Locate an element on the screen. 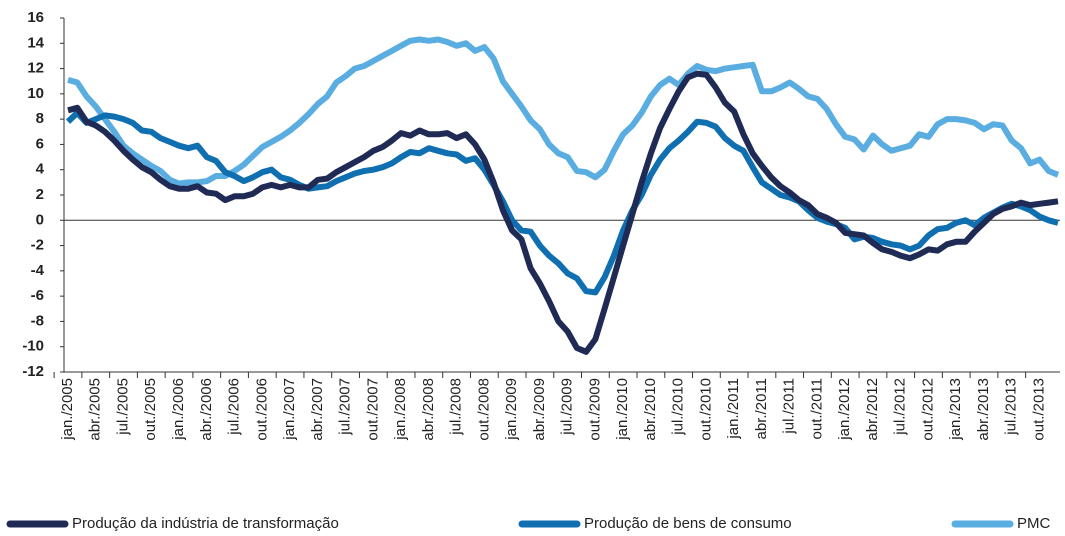 The height and width of the screenshot is (536, 1065). x-tick-label: abr./2010 is located at coordinates (650, 409).